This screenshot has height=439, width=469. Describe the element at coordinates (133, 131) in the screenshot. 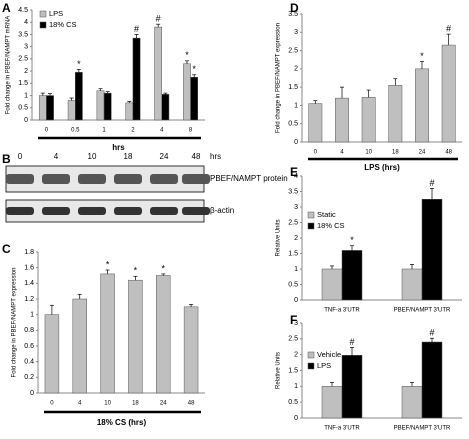

I see `x-tick-label: 2` at that location.